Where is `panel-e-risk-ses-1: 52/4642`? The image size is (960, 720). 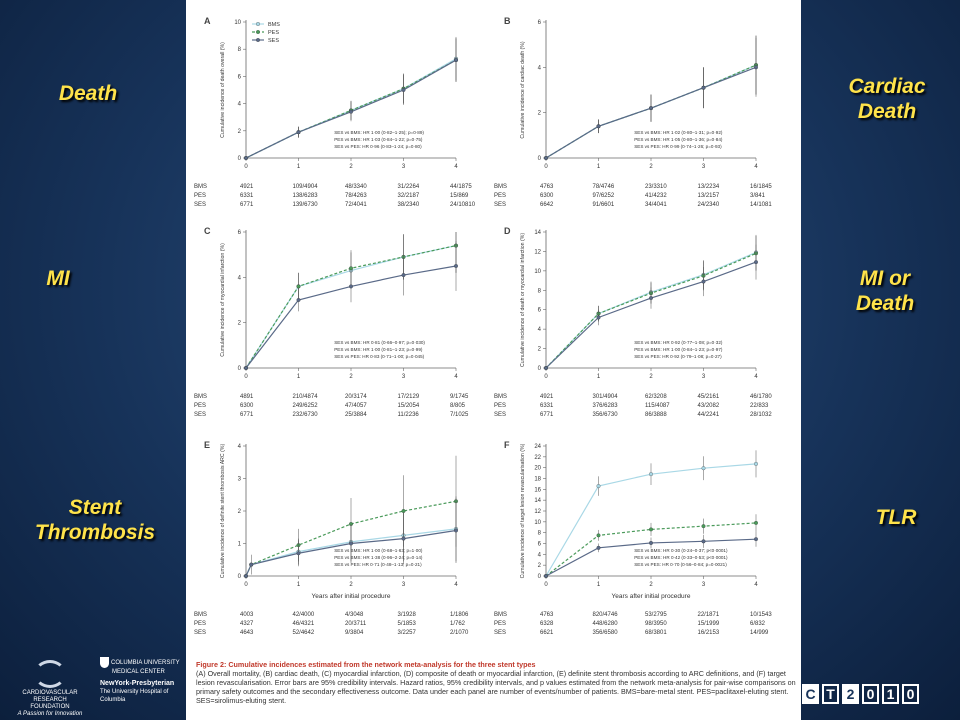 panel-e-risk-ses-1: 52/4642 is located at coordinates (304, 633).